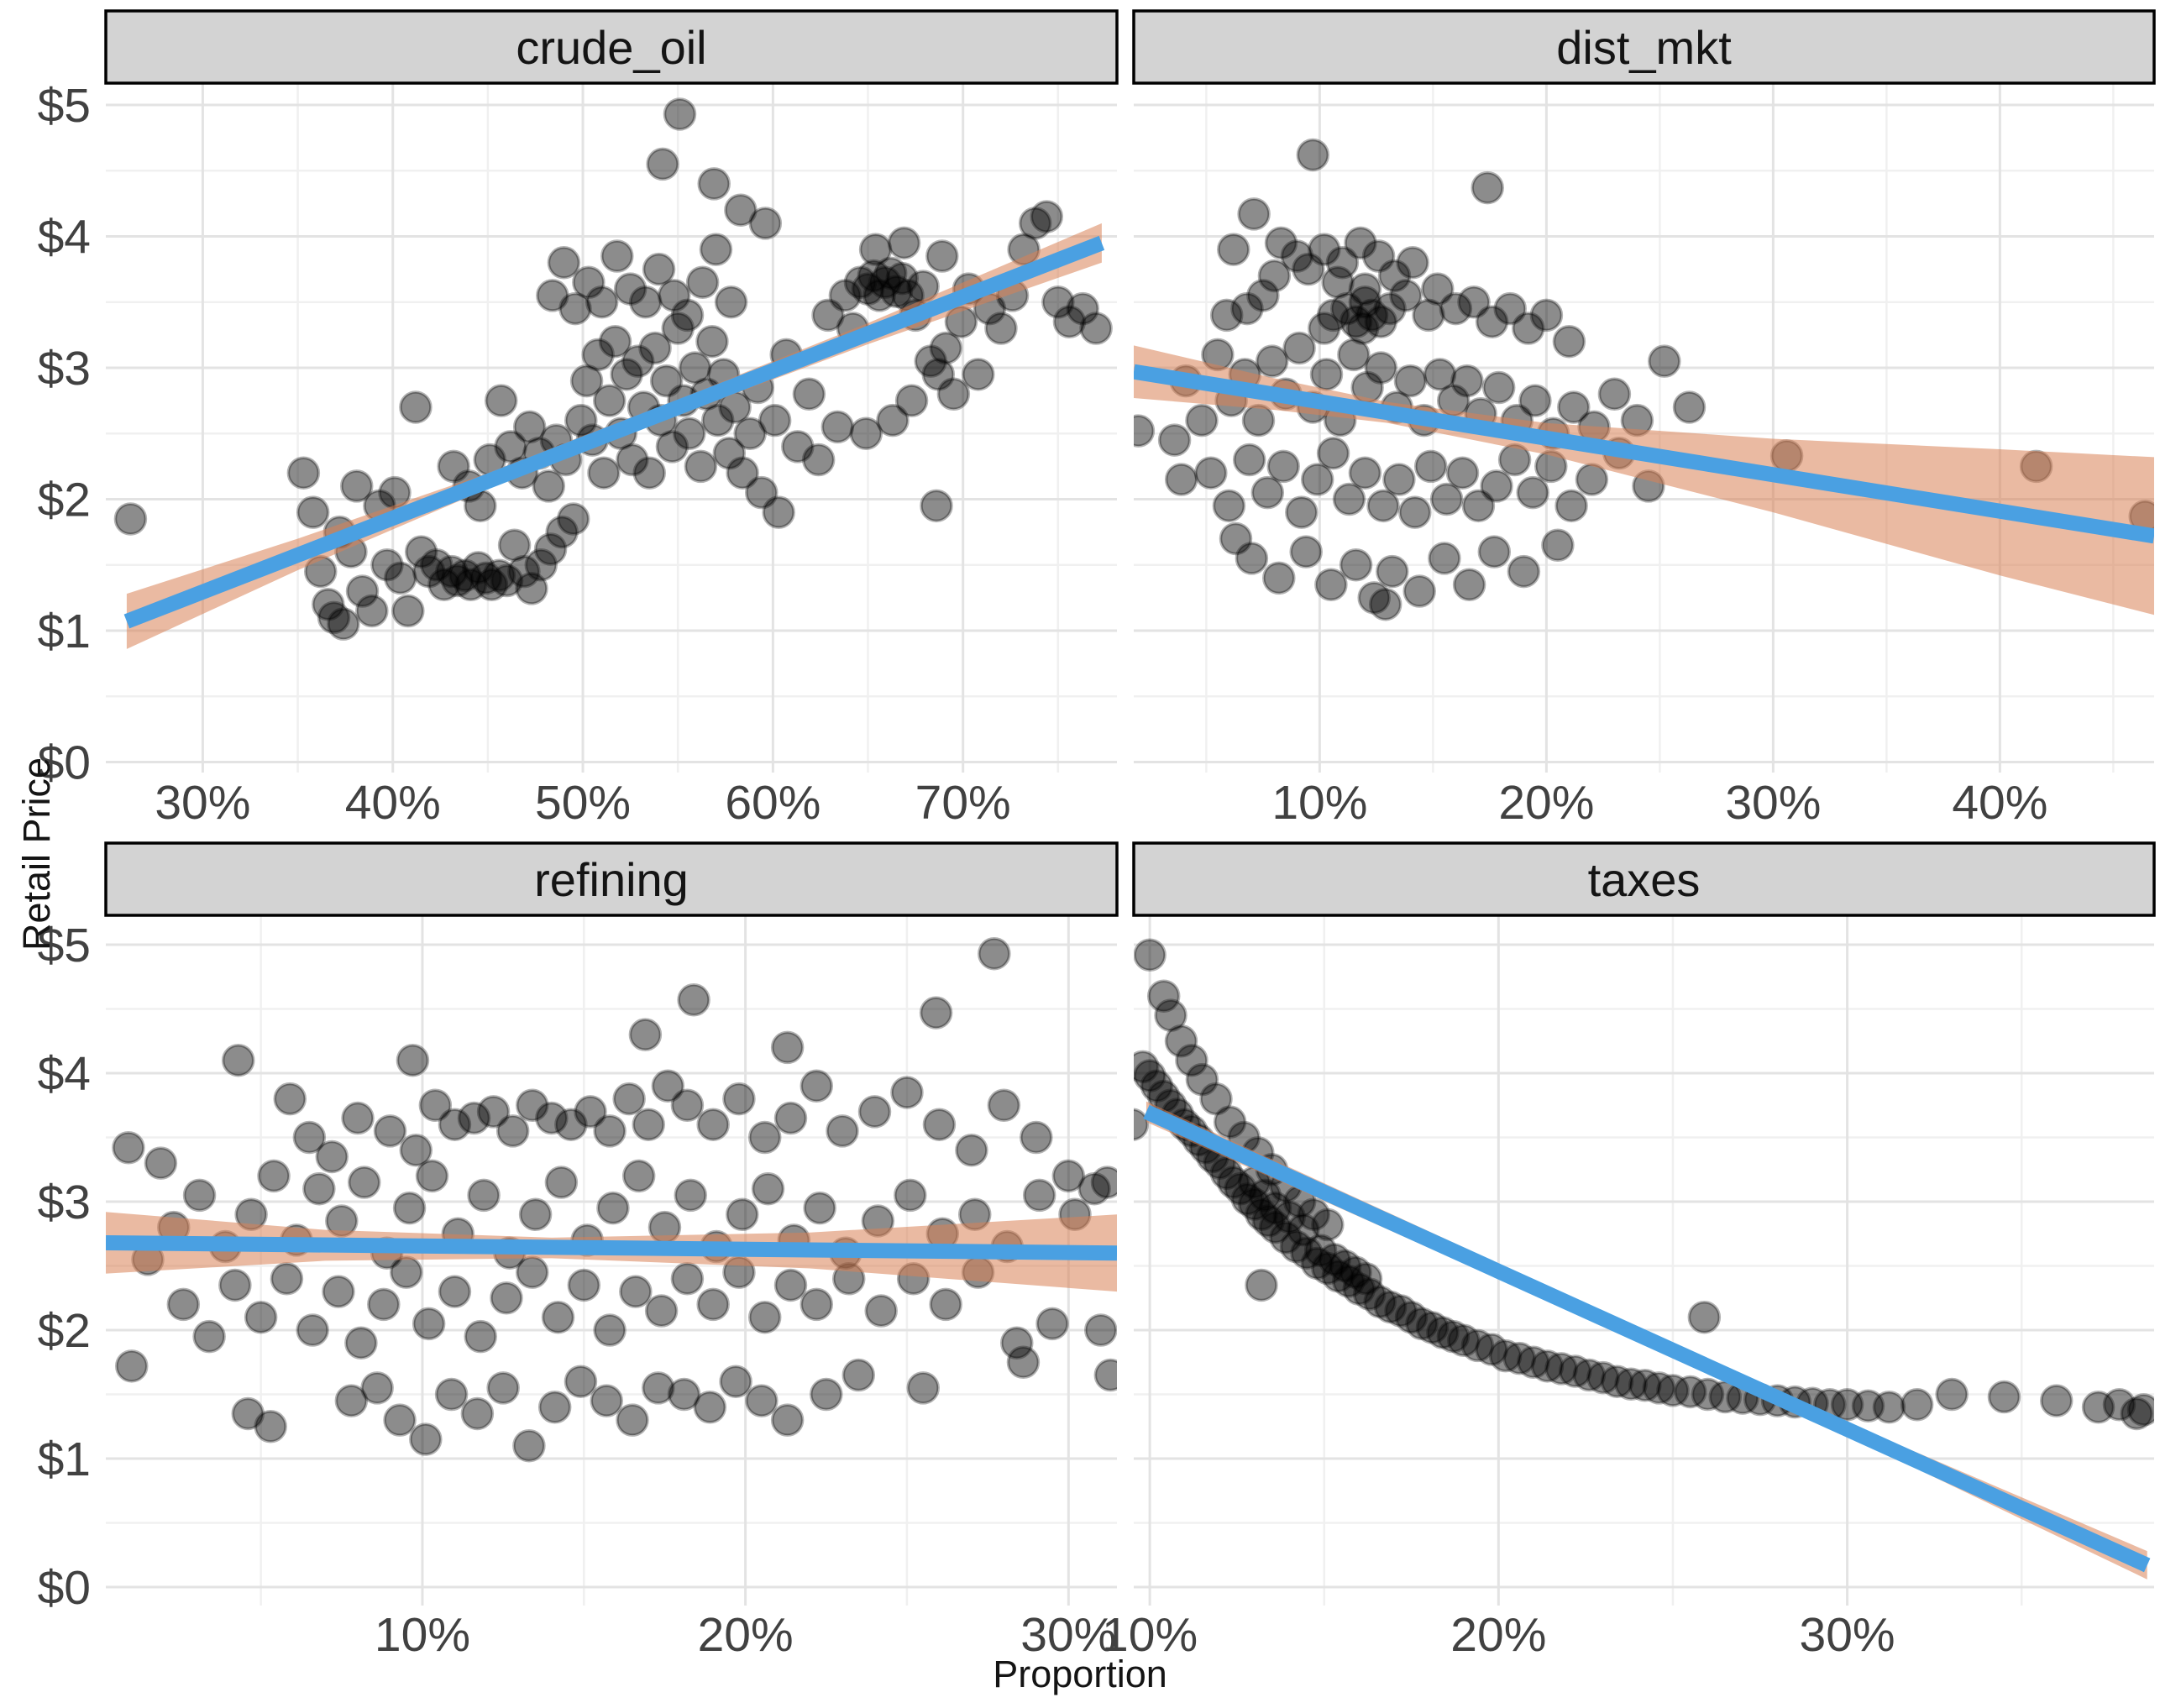 Image resolution: width=2160 pixels, height=1708 pixels. What do you see at coordinates (1150, 1635) in the screenshot?
I see `x-axis-tick-label: 10%` at bounding box center [1150, 1635].